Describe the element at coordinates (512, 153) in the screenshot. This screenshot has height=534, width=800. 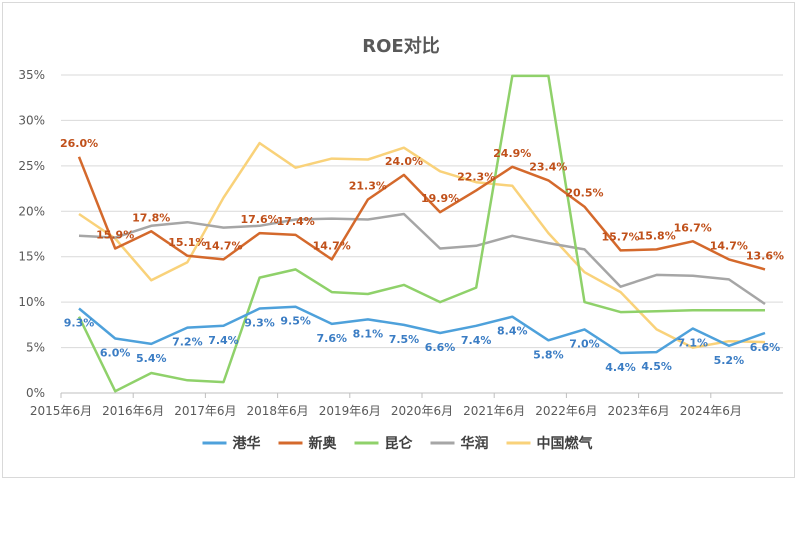
I see `data-label: 24.9%` at that location.